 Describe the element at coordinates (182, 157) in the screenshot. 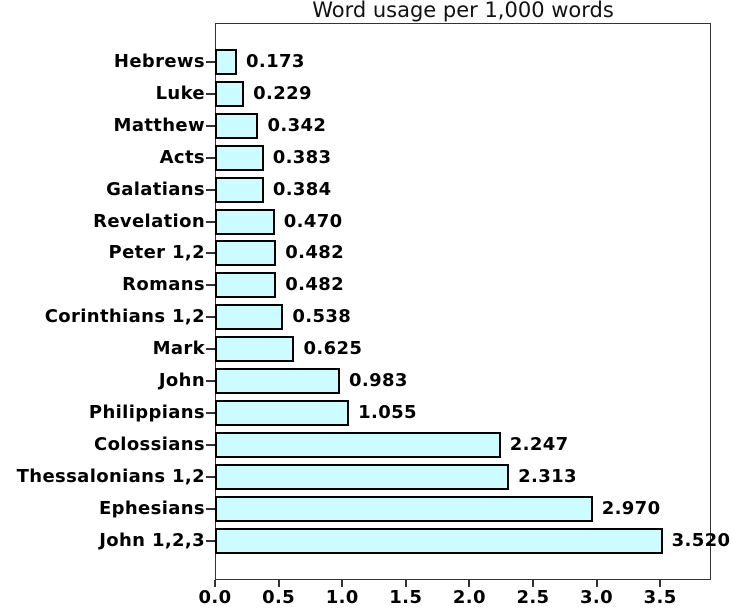

I see `category-label: Acts` at that location.